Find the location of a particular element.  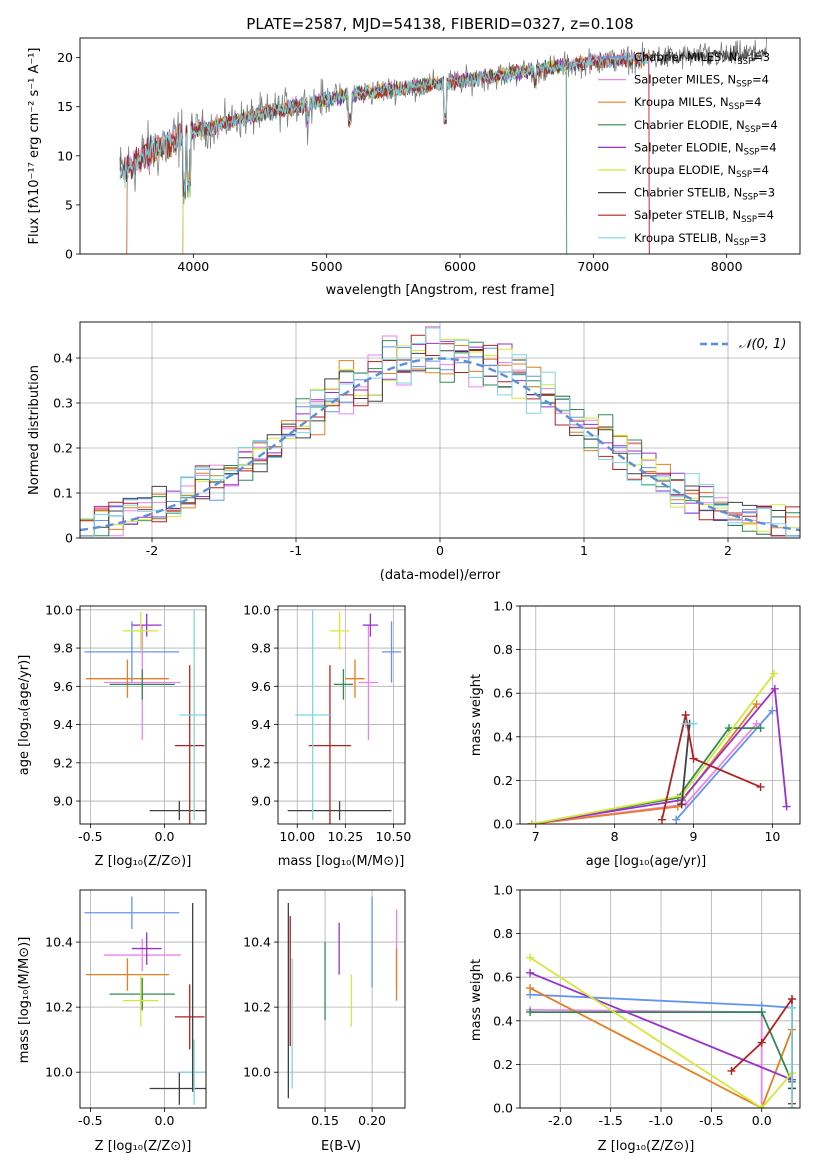

legend-label-name: Salpeter MILES, N is located at coordinates (685, 80).